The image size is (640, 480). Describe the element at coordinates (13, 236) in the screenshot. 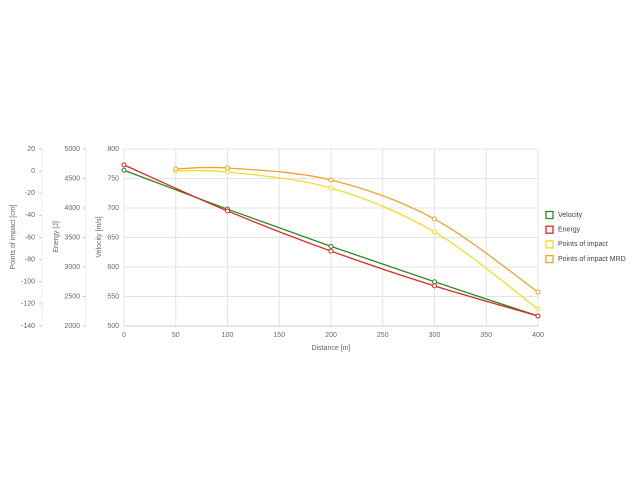

I see `y3-axis-label: Points of impact [cm]` at that location.